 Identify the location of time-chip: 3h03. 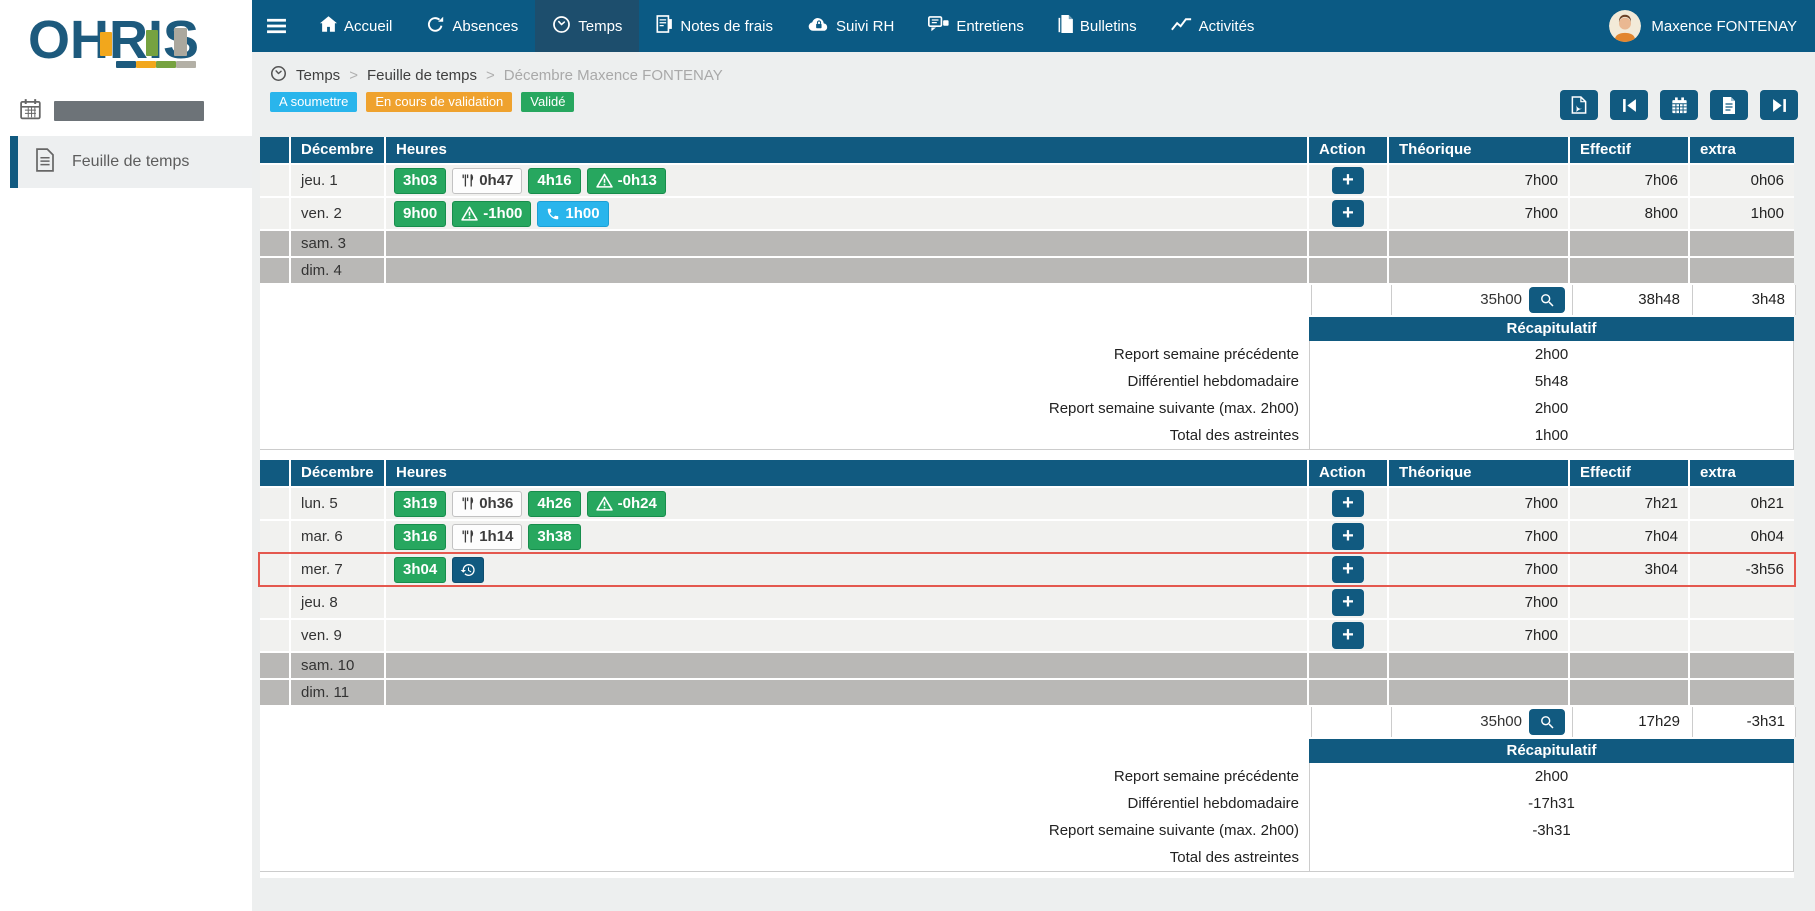
(420, 180).